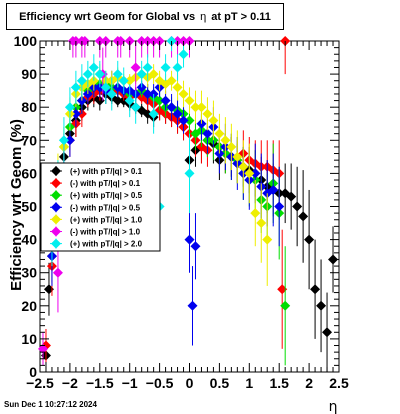 Image resolution: width=400 pixels, height=414 pixels. Describe the element at coordinates (203, 16) in the screenshot. I see `chart-title-eta: η` at that location.